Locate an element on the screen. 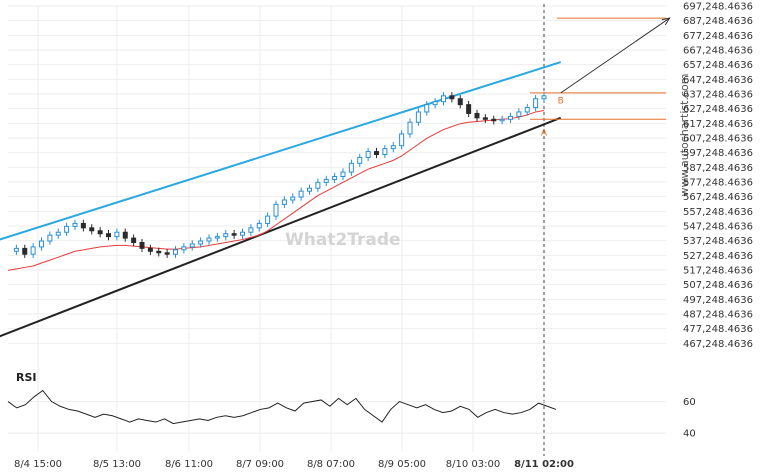 The width and height of the screenshot is (760, 475). time-tick-label: 8/5 13:00 is located at coordinates (117, 464).